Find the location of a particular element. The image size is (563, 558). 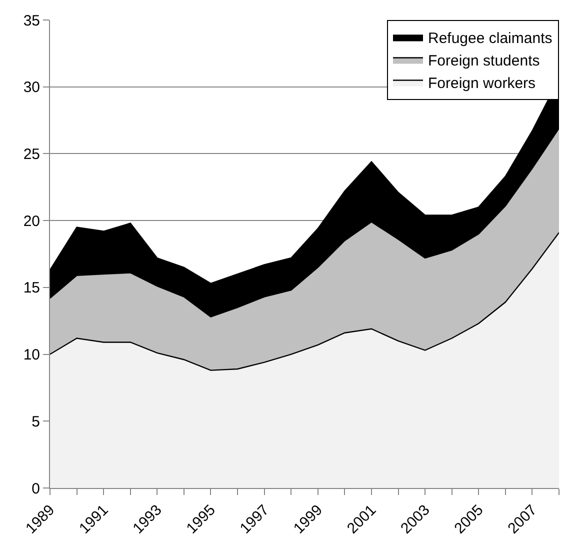

legend-label: Foreign students is located at coordinates (484, 61).